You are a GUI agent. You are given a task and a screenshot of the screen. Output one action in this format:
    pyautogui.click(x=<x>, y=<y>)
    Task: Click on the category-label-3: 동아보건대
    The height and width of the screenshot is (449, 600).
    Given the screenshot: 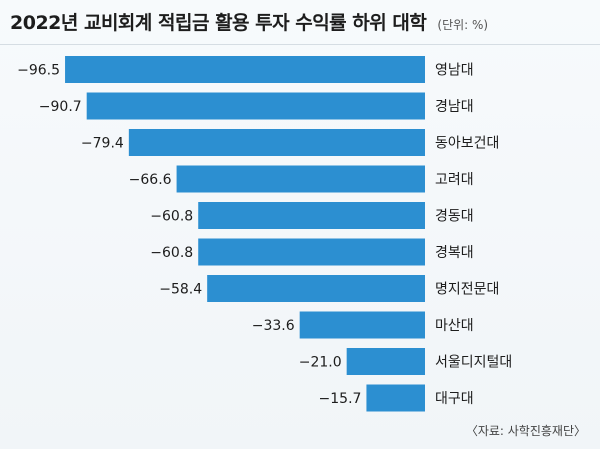 What is the action you would take?
    pyautogui.click(x=467, y=144)
    